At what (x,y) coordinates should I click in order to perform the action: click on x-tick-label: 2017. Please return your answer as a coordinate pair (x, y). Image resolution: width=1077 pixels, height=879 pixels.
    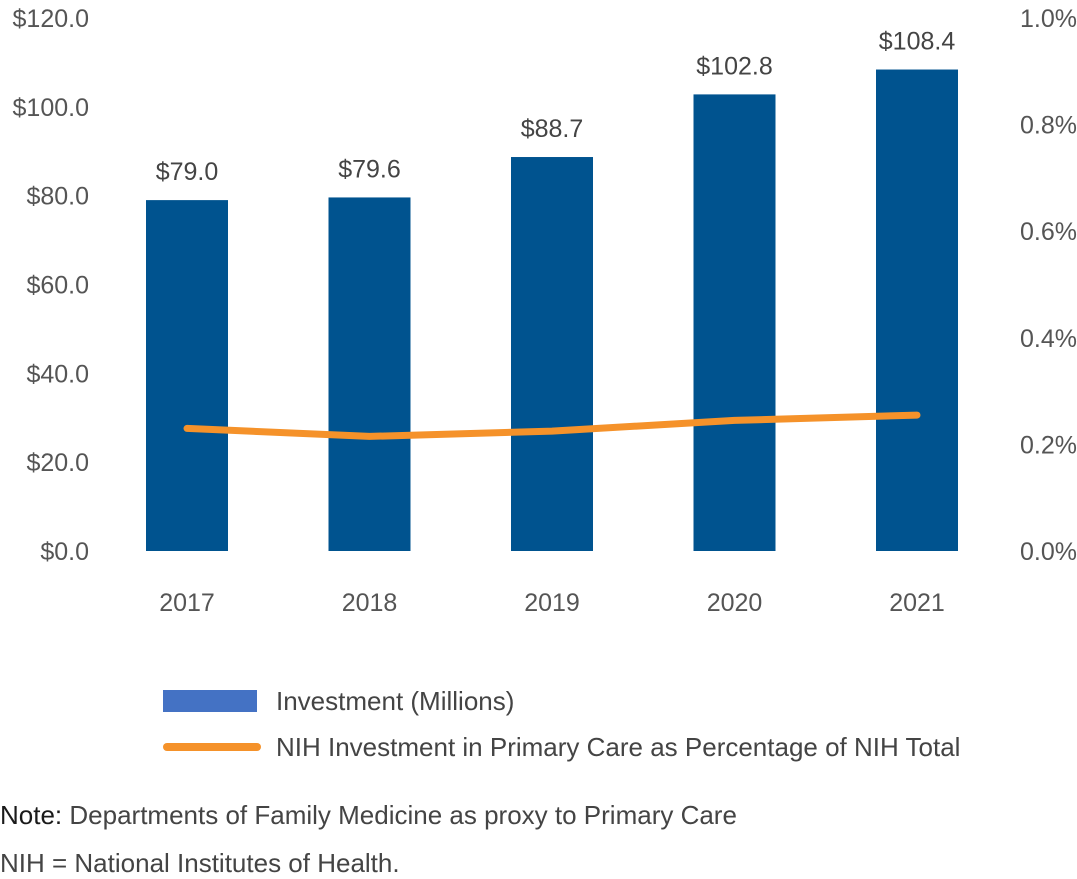
    Looking at the image, I should click on (187, 603).